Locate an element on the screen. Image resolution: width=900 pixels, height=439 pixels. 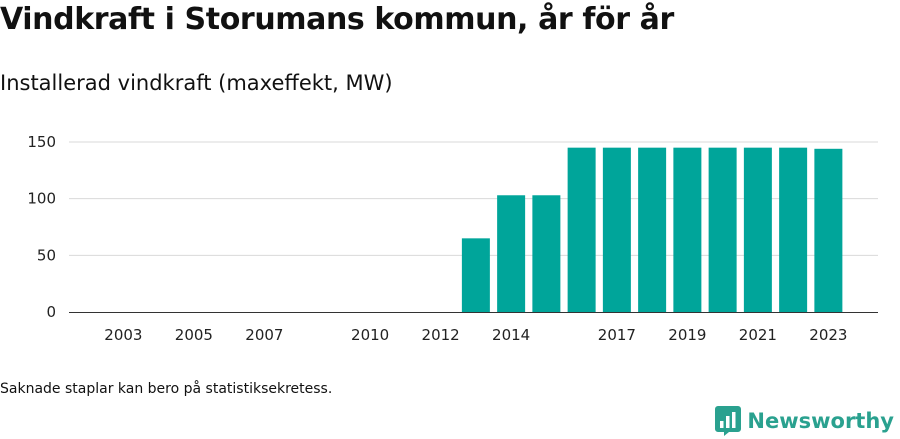
bar-2019 is located at coordinates (687, 229).